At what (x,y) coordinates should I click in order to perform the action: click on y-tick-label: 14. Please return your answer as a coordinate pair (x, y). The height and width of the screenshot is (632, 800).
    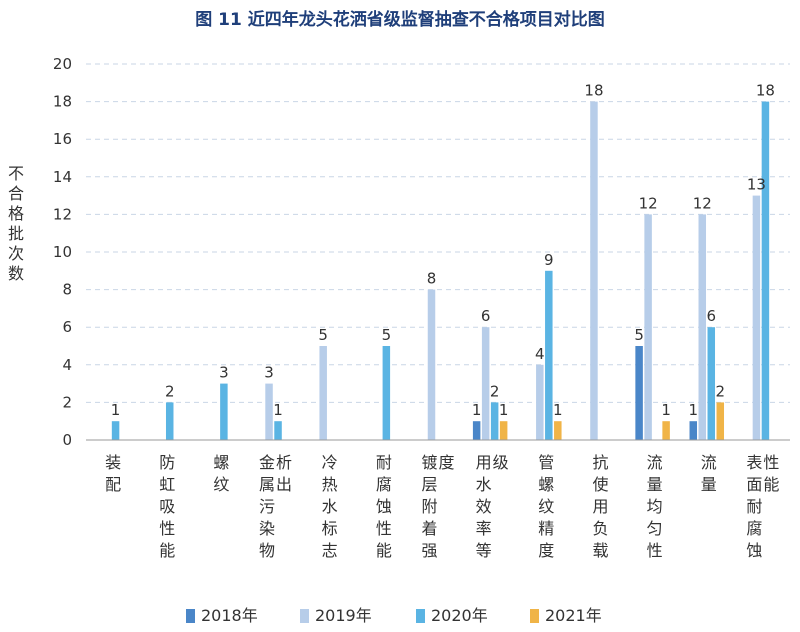
    Looking at the image, I should click on (62, 177).